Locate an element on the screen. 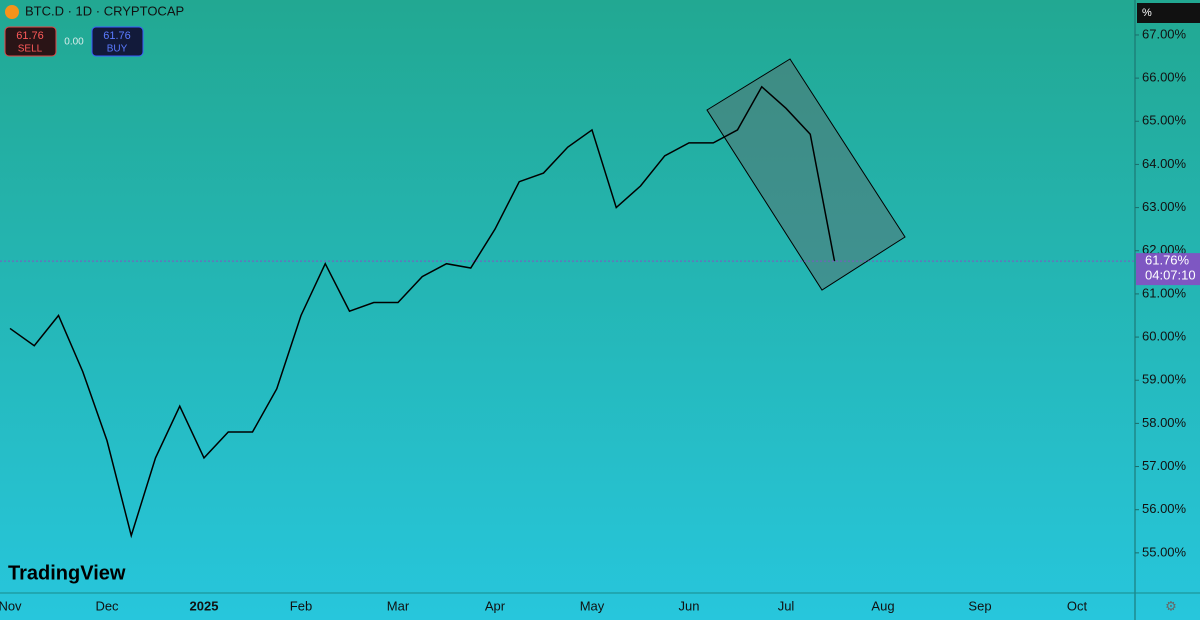 This screenshot has height=625, width=1200. sell-label: SELL is located at coordinates (30, 49).